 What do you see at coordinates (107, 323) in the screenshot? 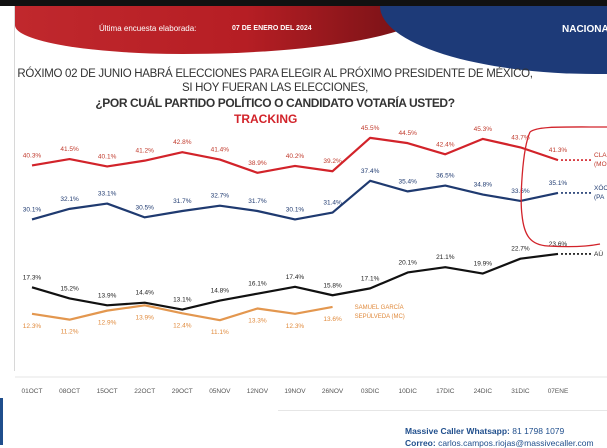
I see `data-label: 12.9%` at bounding box center [107, 323].